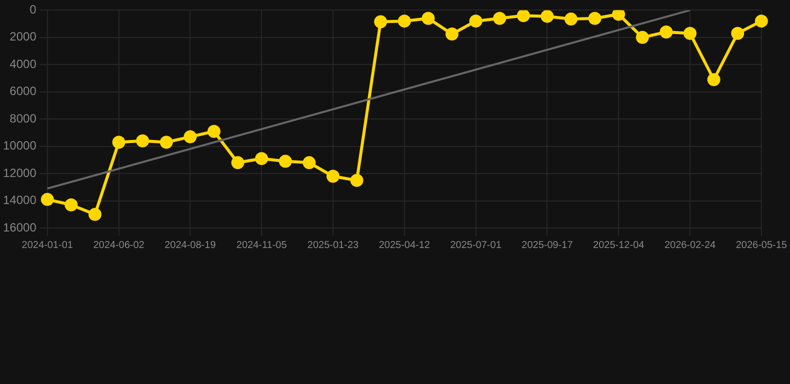 This screenshot has height=384, width=790. Describe the element at coordinates (476, 245) in the screenshot. I see `x-tick-label: 2025-07-01` at that location.